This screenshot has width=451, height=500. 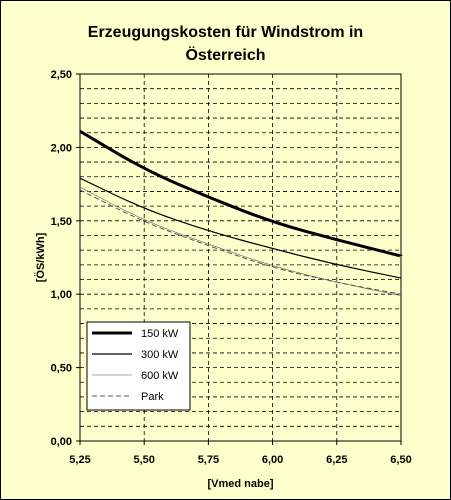 I want to click on legend-label: 600 kW, so click(x=160, y=376).